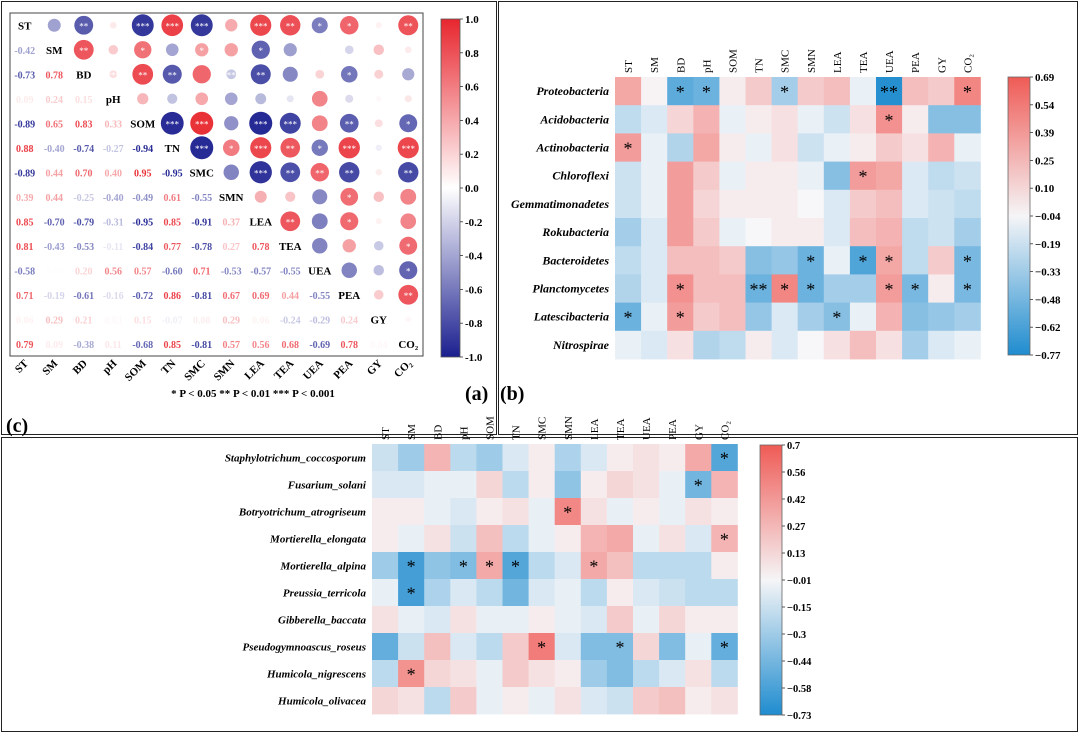  What do you see at coordinates (201, 345) in the screenshot?
I see `matrix-a-value: -0.81` at bounding box center [201, 345].